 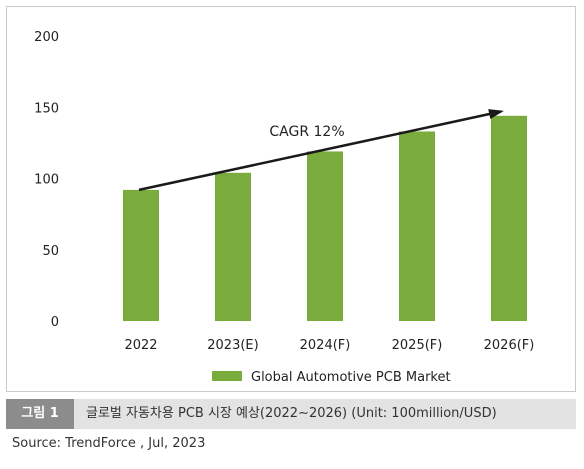 I want to click on legend-label: Global Automotive PCB Market, so click(x=351, y=377).